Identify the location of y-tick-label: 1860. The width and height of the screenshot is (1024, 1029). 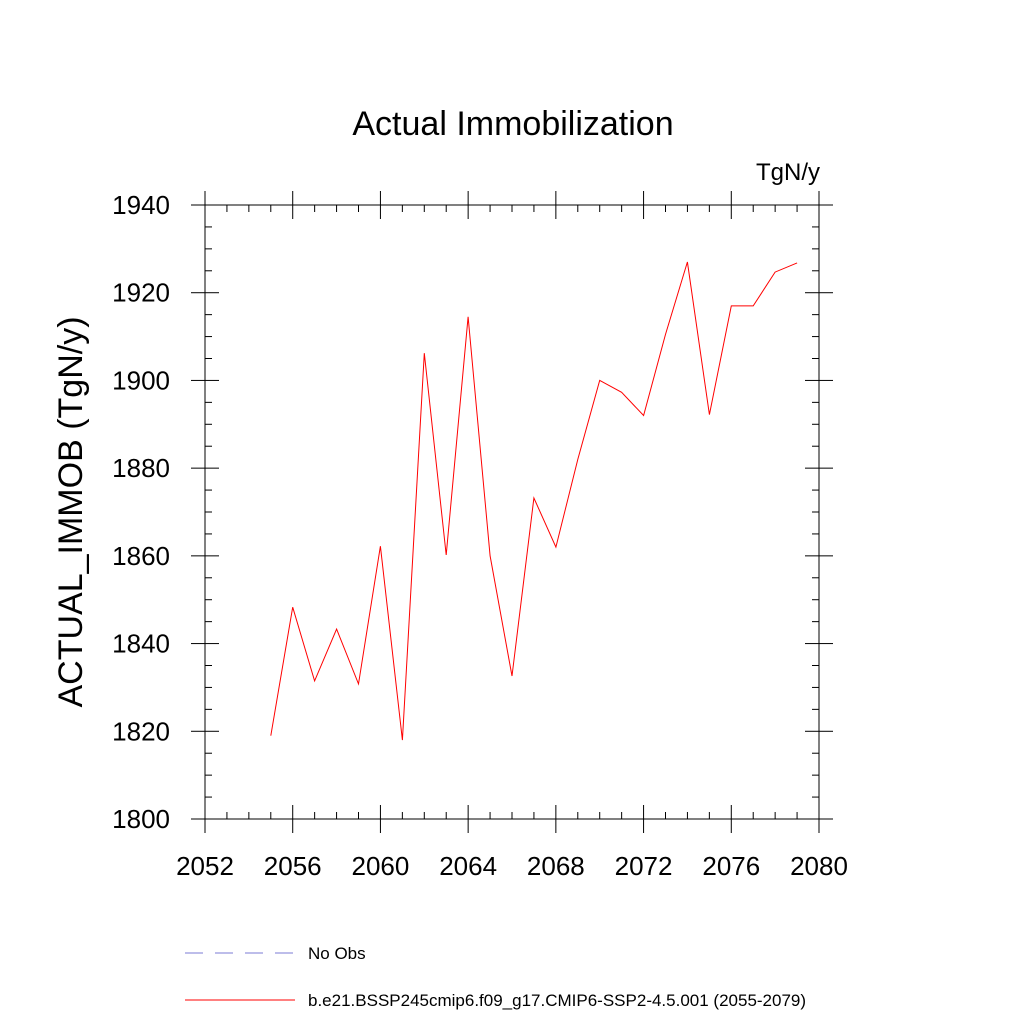
(141, 556).